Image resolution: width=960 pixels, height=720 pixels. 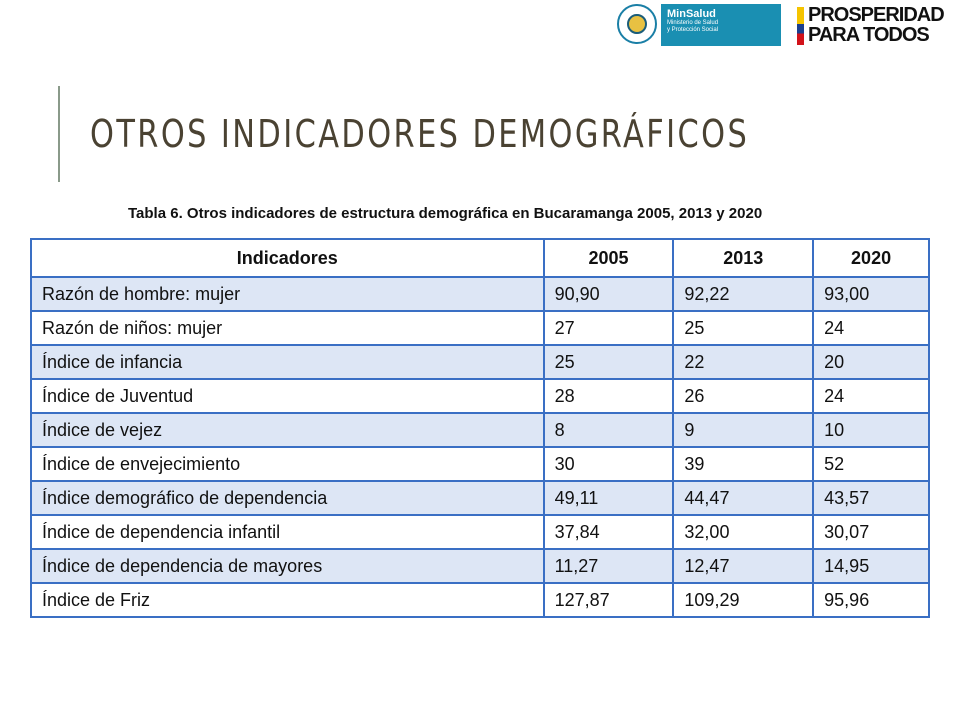 I want to click on table-row: Índice de infancia 25 22 20, so click(x=480, y=362).